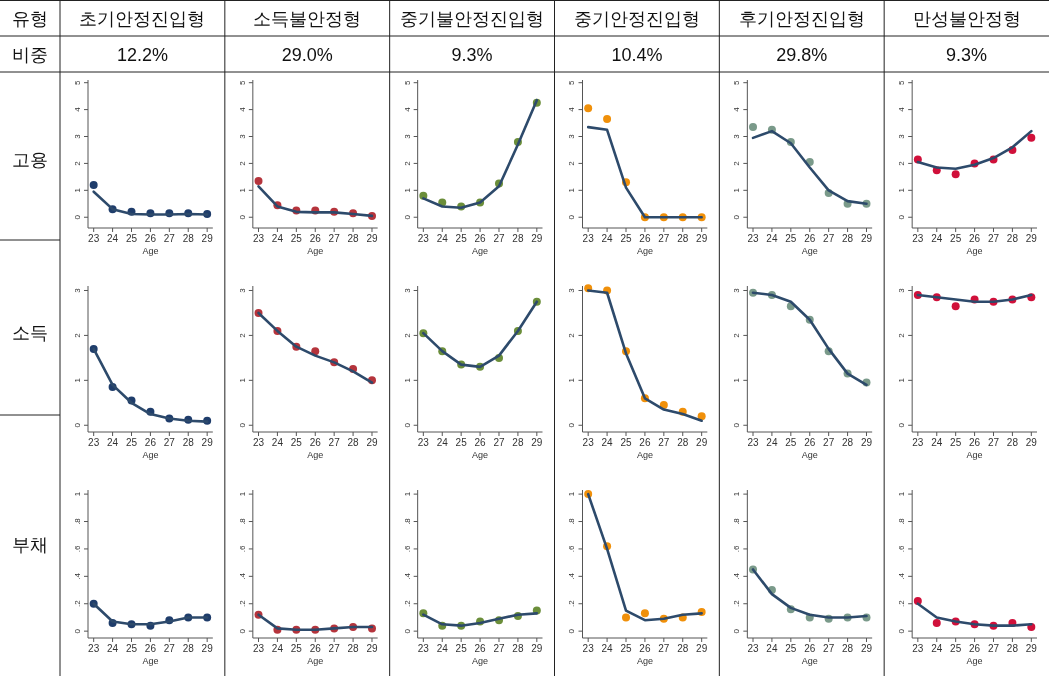 This screenshot has width=1049, height=676. I want to click on y-tick-label: 3, so click(902, 290).